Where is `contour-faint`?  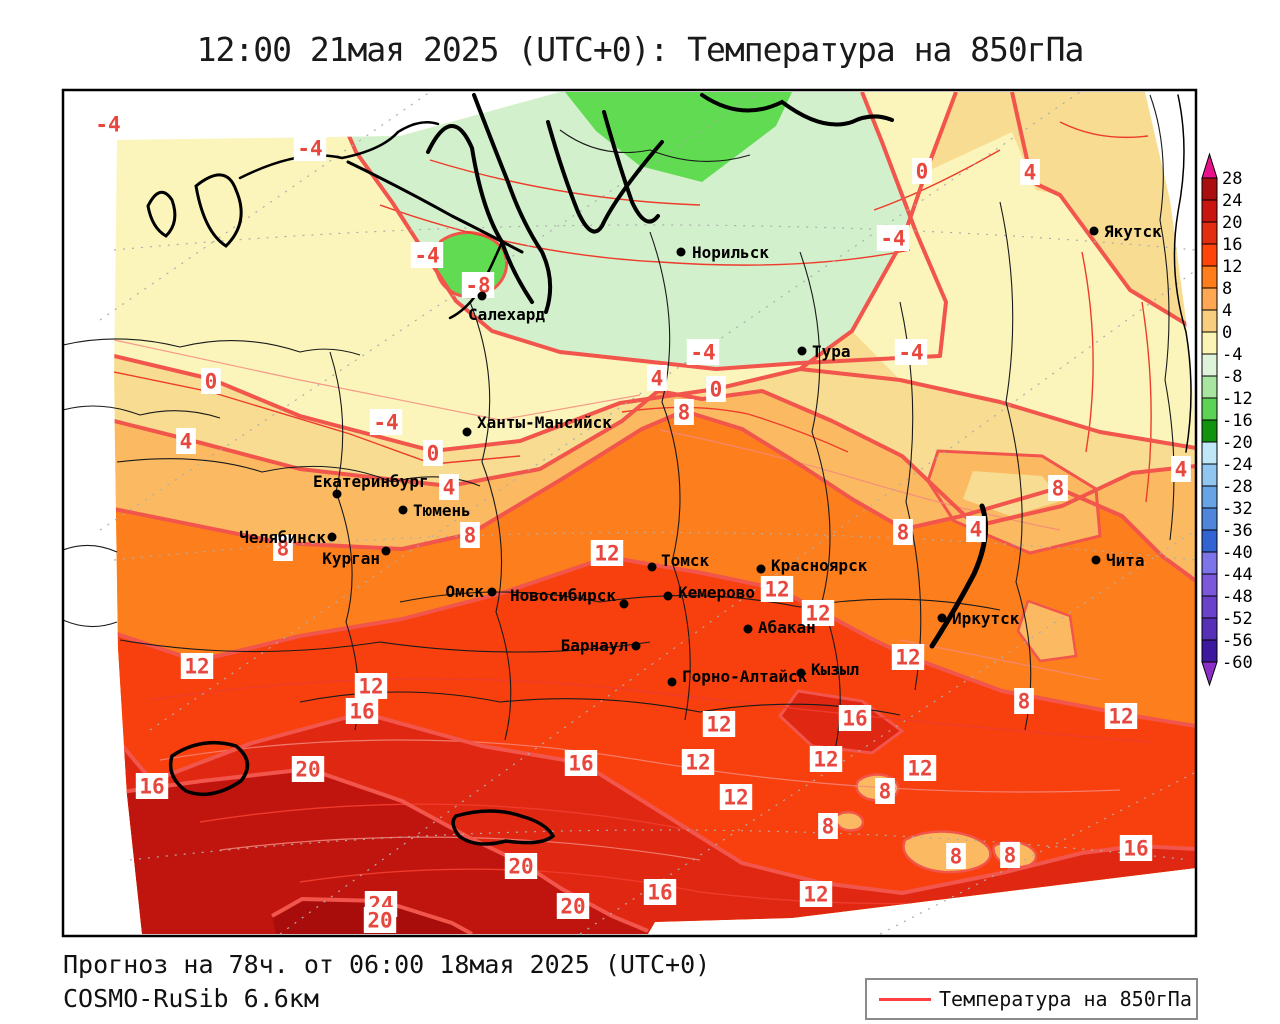 contour-faint is located at coordinates (640, 766).